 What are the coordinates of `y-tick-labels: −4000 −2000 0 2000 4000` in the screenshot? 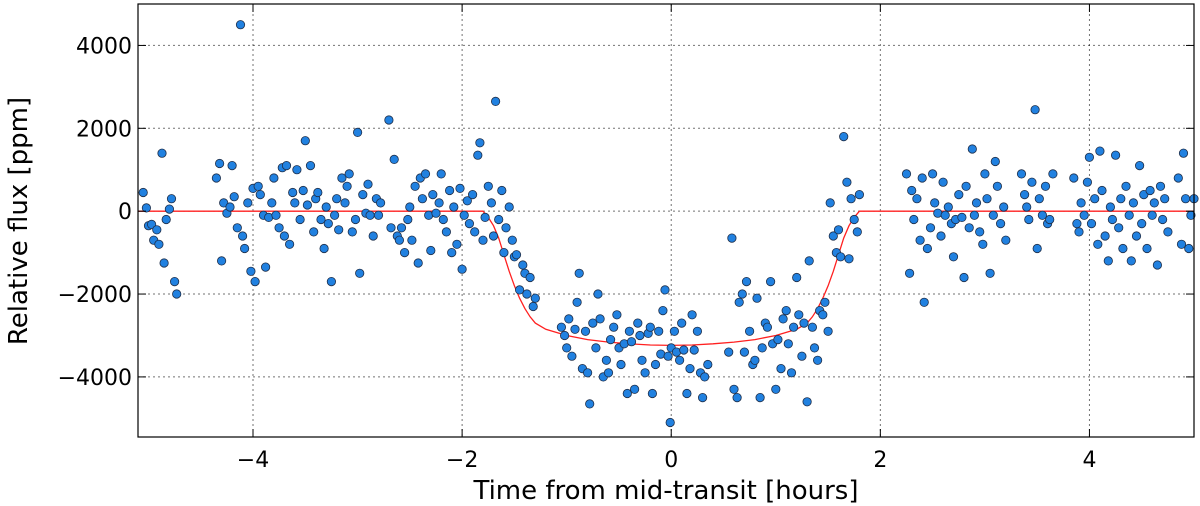 It's located at (95, 212).